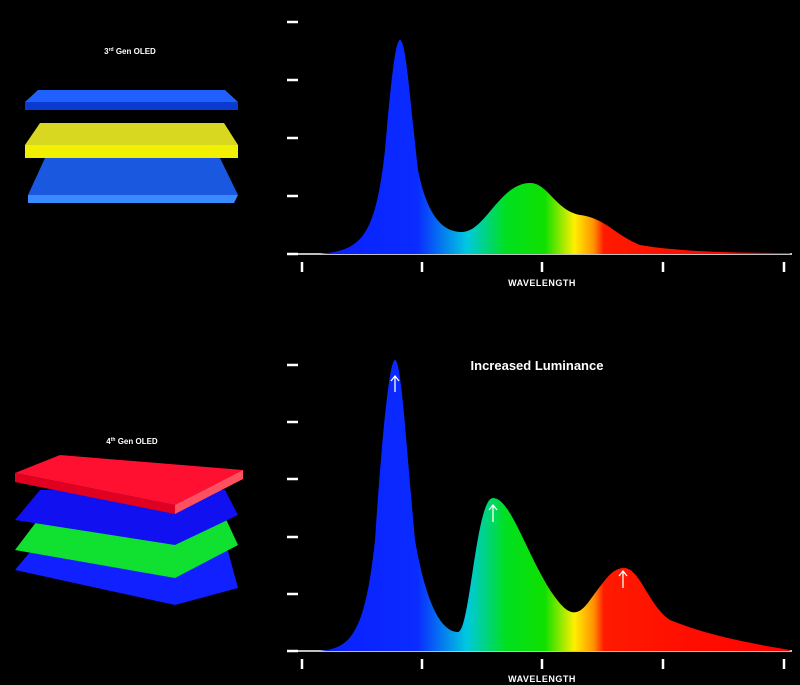 The width and height of the screenshot is (800, 685). What do you see at coordinates (132, 441) in the screenshot?
I see `layer-label: 4th Gen OLED` at bounding box center [132, 441].